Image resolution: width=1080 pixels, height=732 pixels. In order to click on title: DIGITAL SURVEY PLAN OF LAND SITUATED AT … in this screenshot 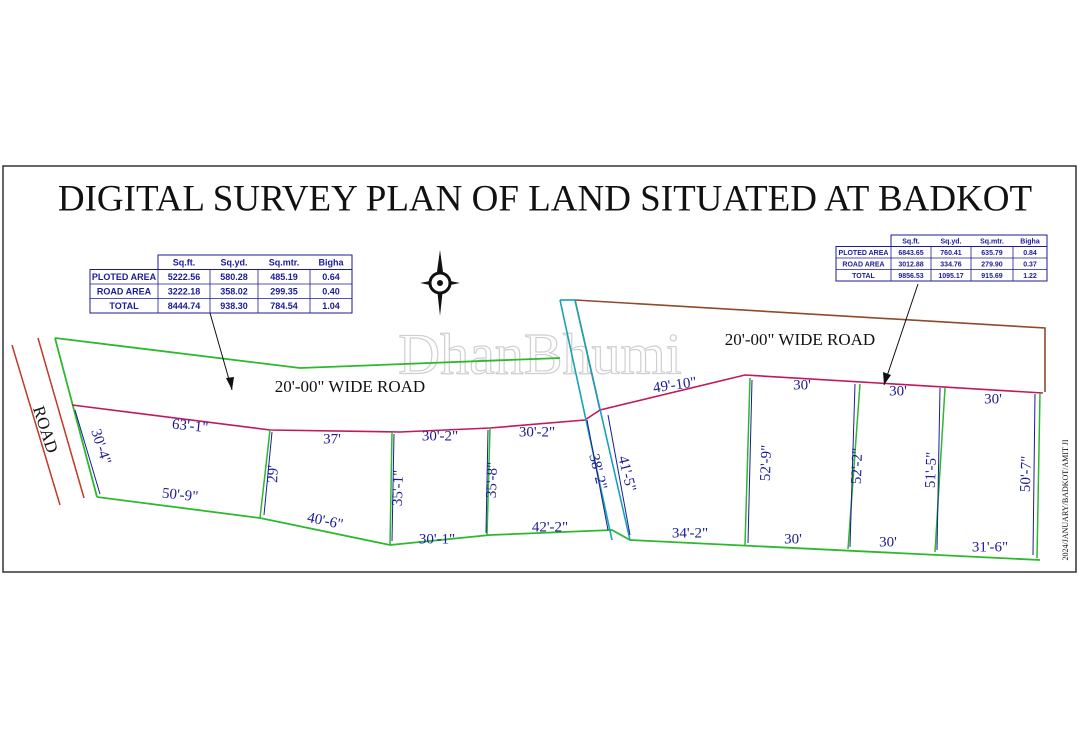, I will do `click(545, 198)`.